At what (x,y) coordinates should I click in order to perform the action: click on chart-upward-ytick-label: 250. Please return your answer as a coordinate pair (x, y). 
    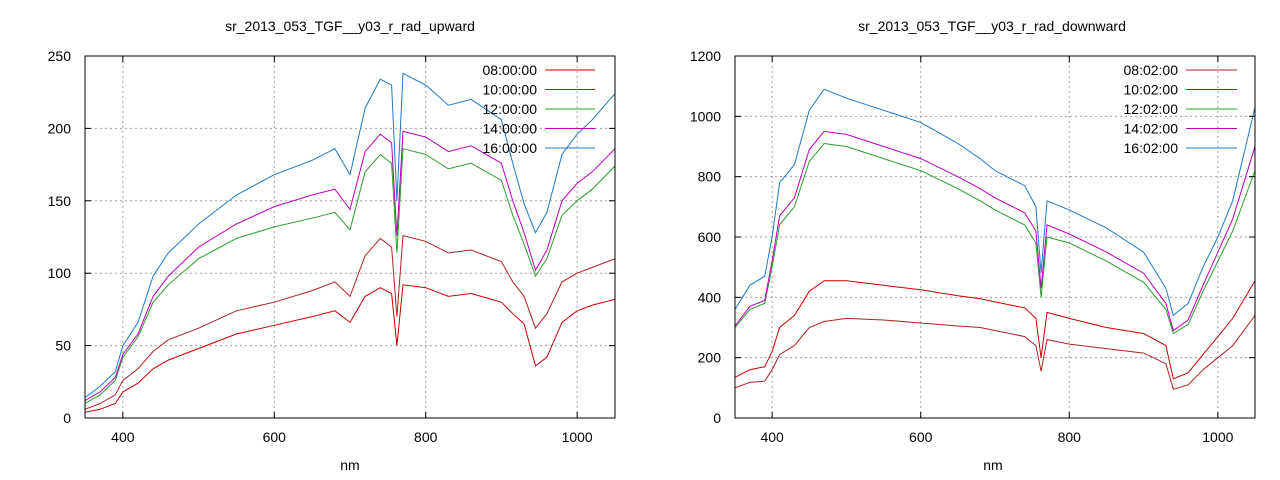
    Looking at the image, I should click on (60, 56).